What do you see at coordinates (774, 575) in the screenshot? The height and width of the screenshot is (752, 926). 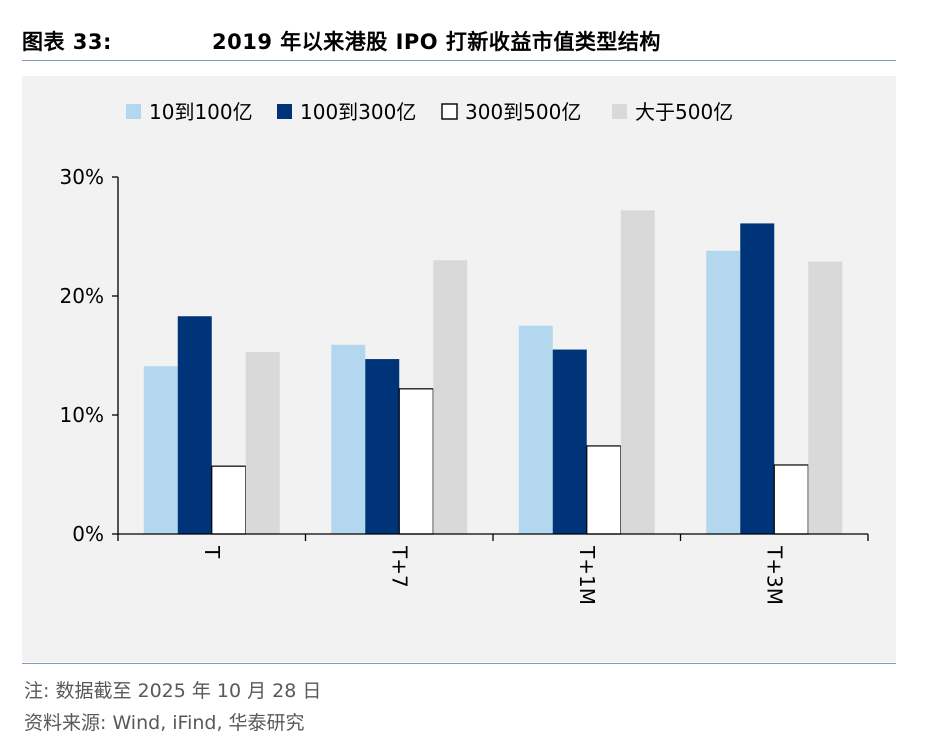 I see `x-category-label: T+3M` at bounding box center [774, 575].